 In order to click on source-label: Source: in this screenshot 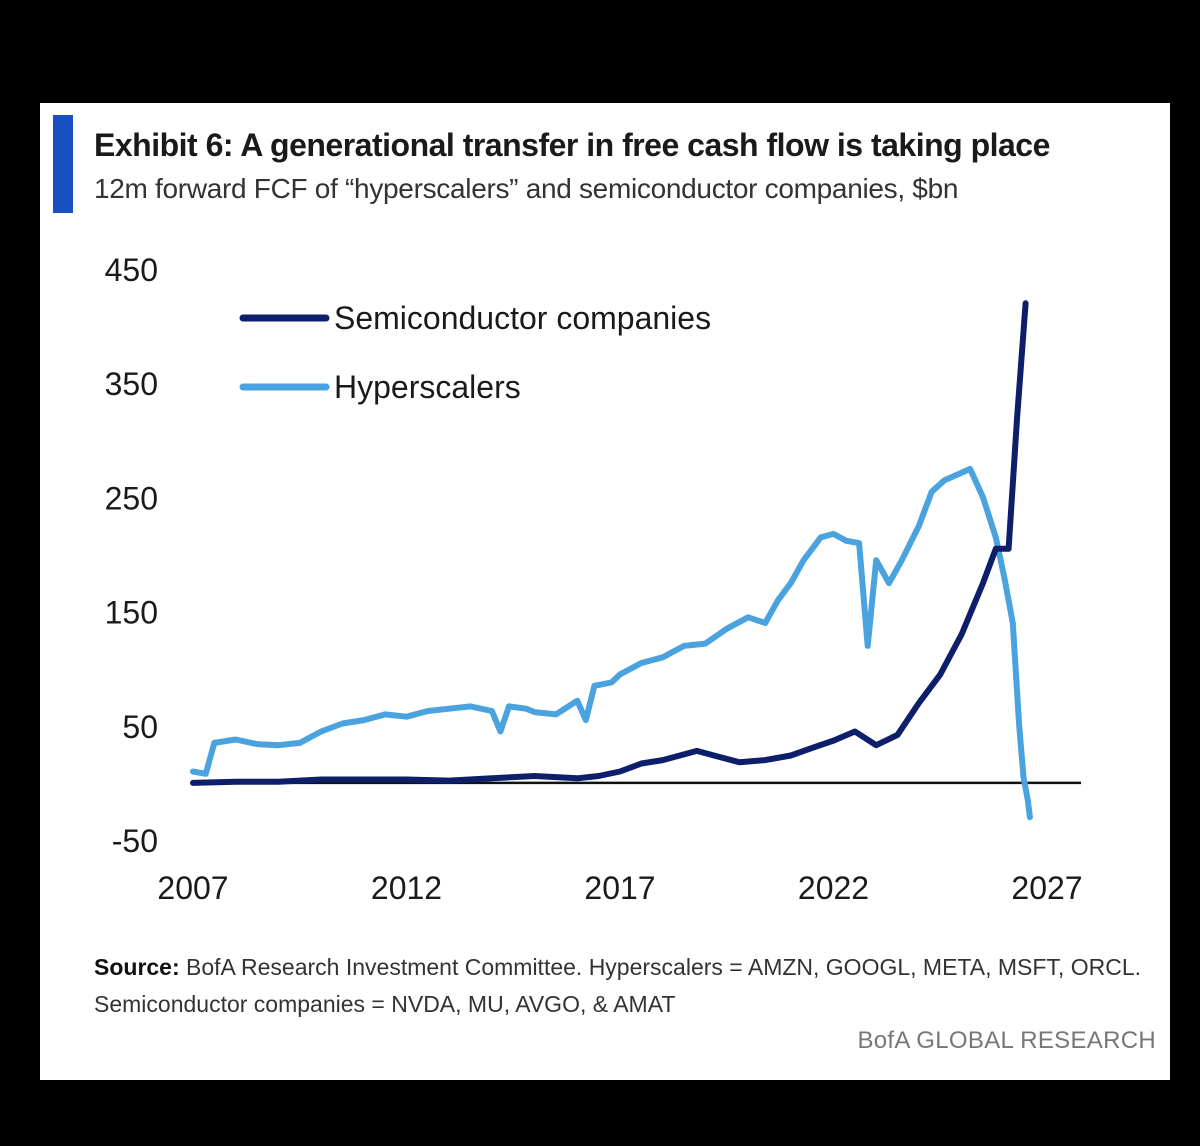, I will do `click(137, 967)`.